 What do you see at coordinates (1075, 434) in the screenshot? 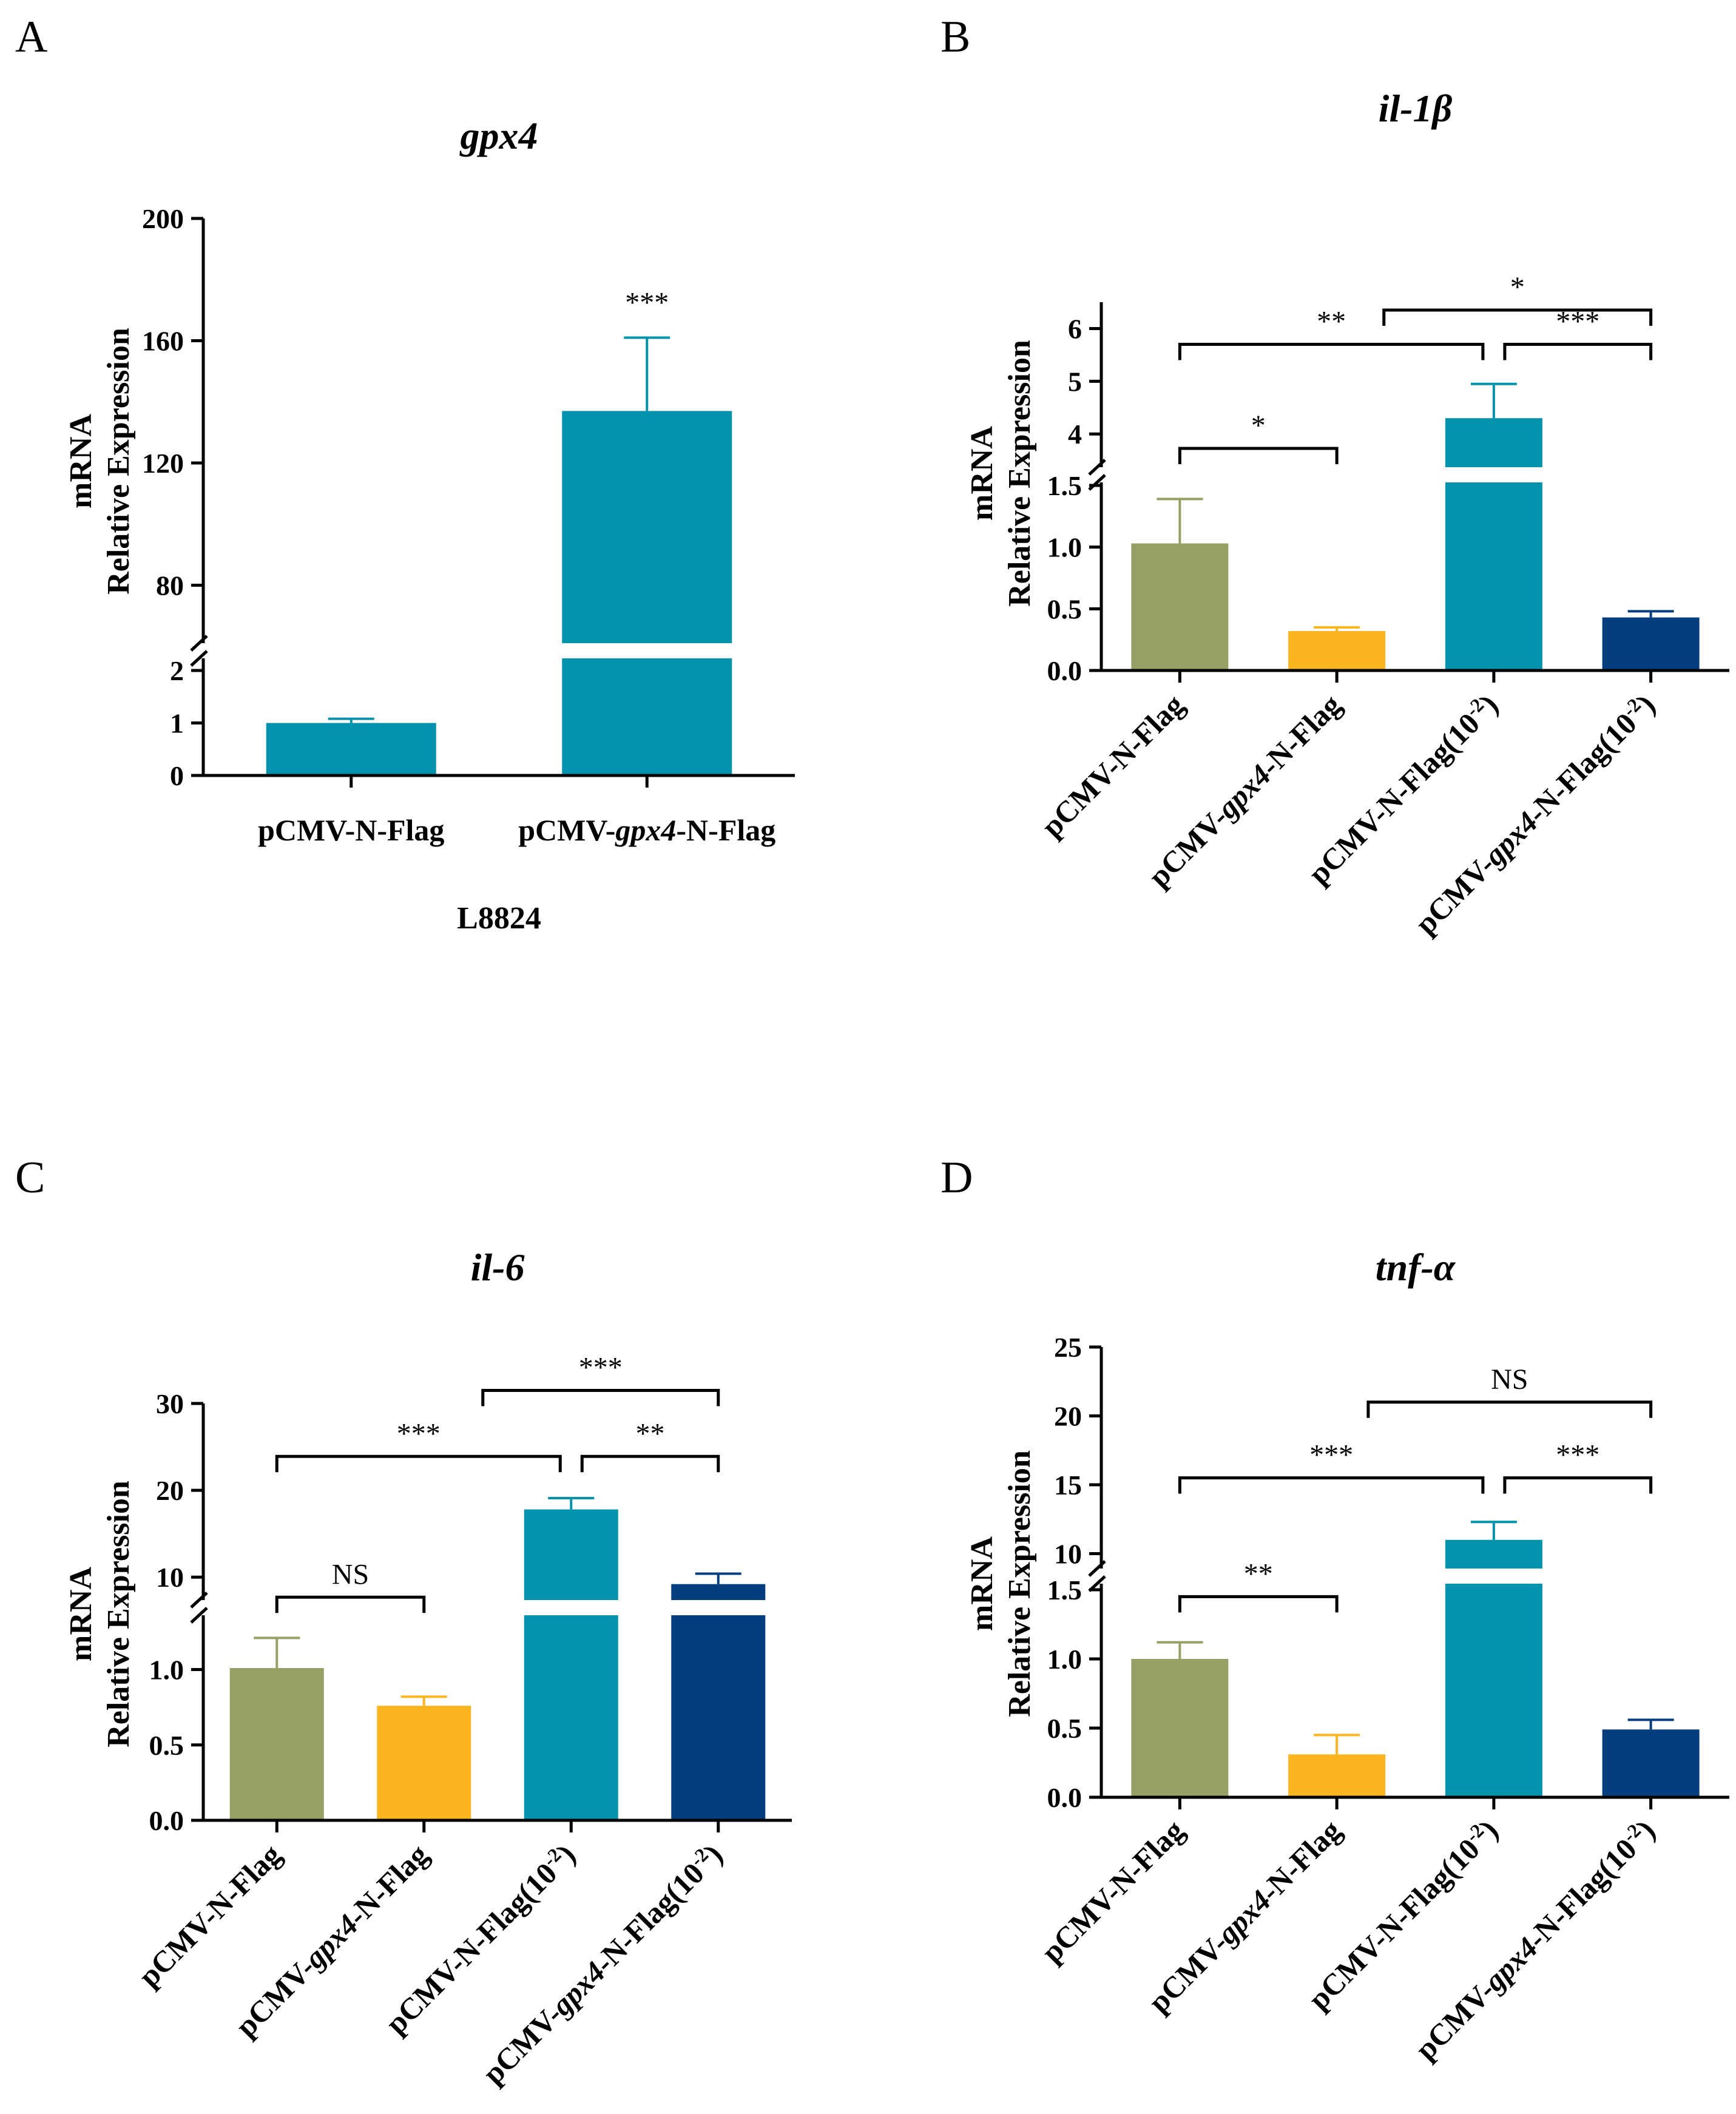
I see `y-tick-label: 4` at bounding box center [1075, 434].